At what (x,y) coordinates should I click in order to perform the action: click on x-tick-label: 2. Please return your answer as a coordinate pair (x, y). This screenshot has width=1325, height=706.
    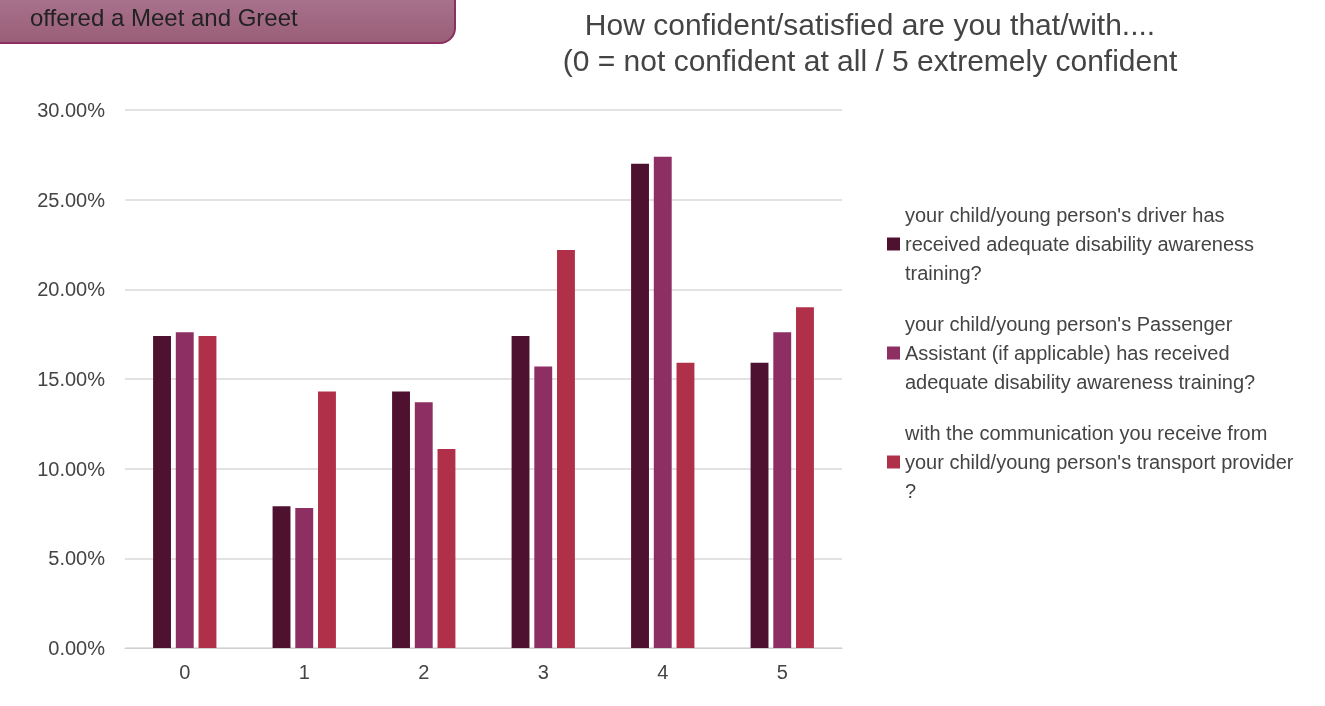
    Looking at the image, I should click on (424, 672).